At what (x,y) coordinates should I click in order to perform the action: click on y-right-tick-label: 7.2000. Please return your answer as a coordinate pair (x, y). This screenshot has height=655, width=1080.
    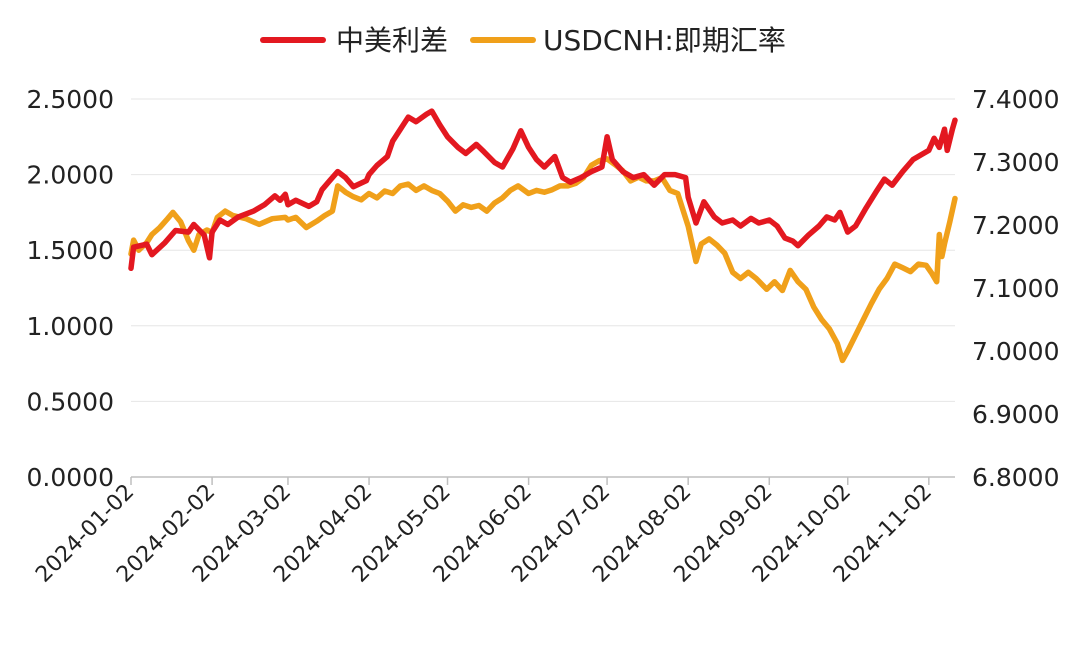
    Looking at the image, I should click on (1015, 225).